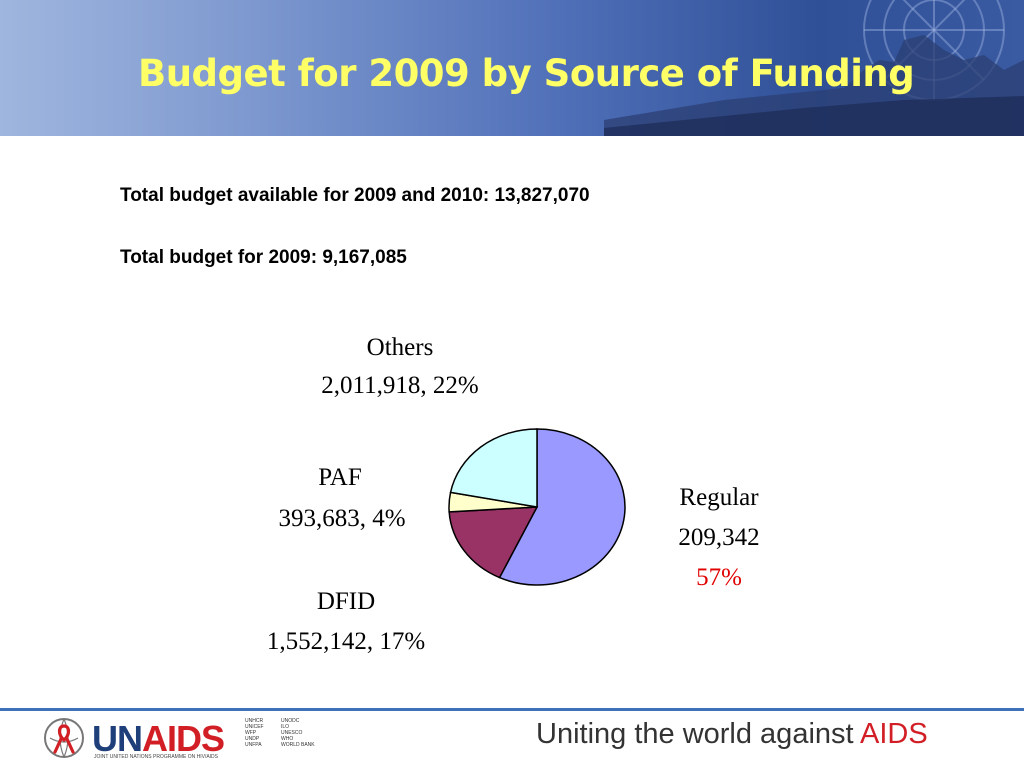 The width and height of the screenshot is (1024, 768). What do you see at coordinates (320, 641) in the screenshot?
I see `label-dfid-amount: 1,552,142,` at bounding box center [320, 641].